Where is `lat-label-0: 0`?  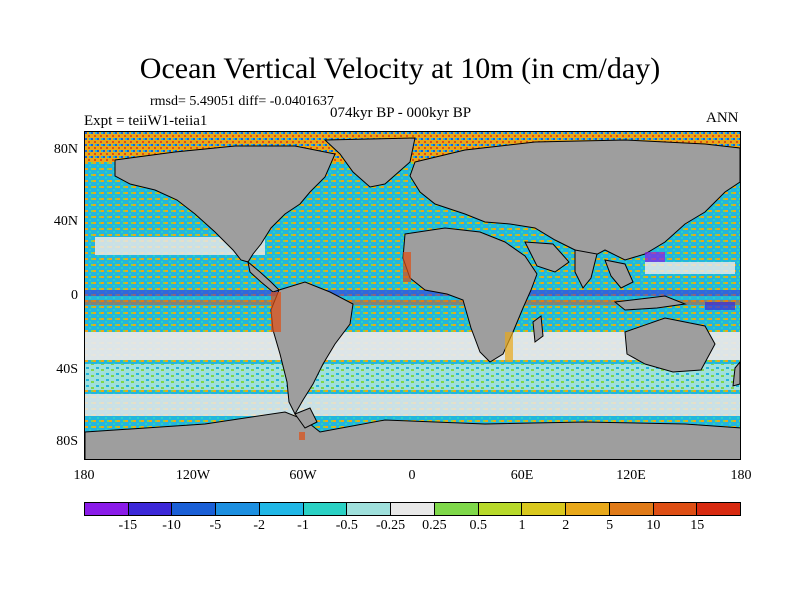 lat-label-0: 0 is located at coordinates (74, 295).